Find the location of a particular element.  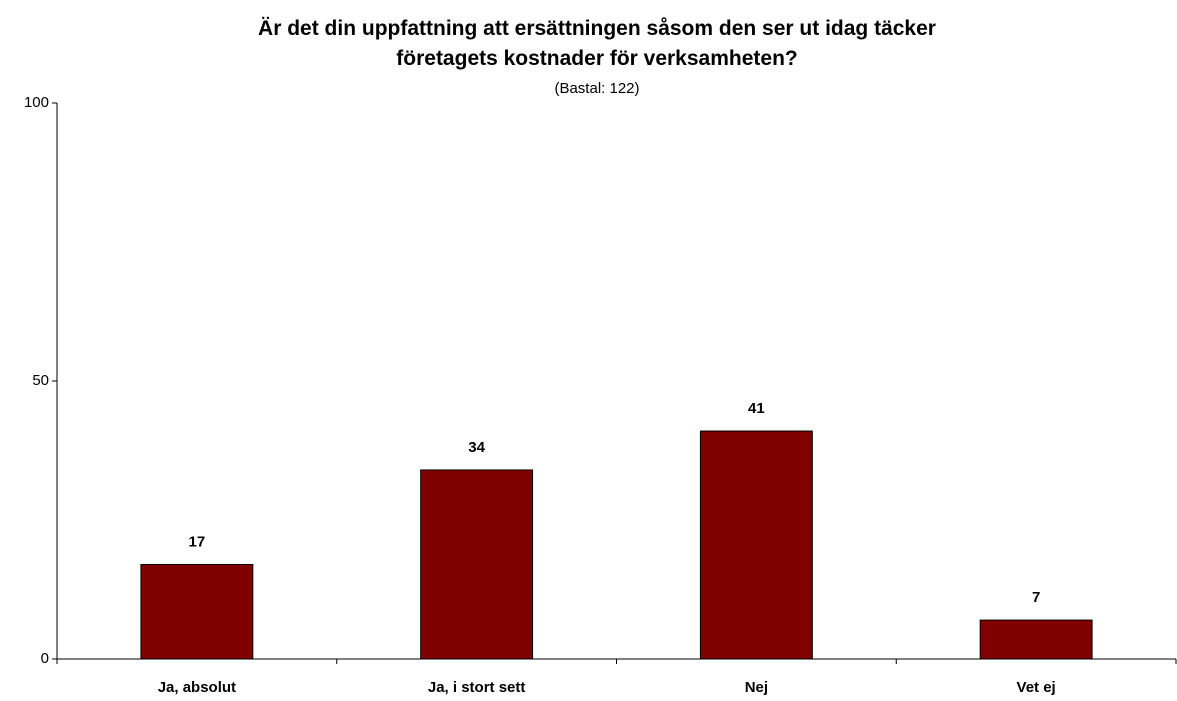

value-label: 17 is located at coordinates (197, 541).